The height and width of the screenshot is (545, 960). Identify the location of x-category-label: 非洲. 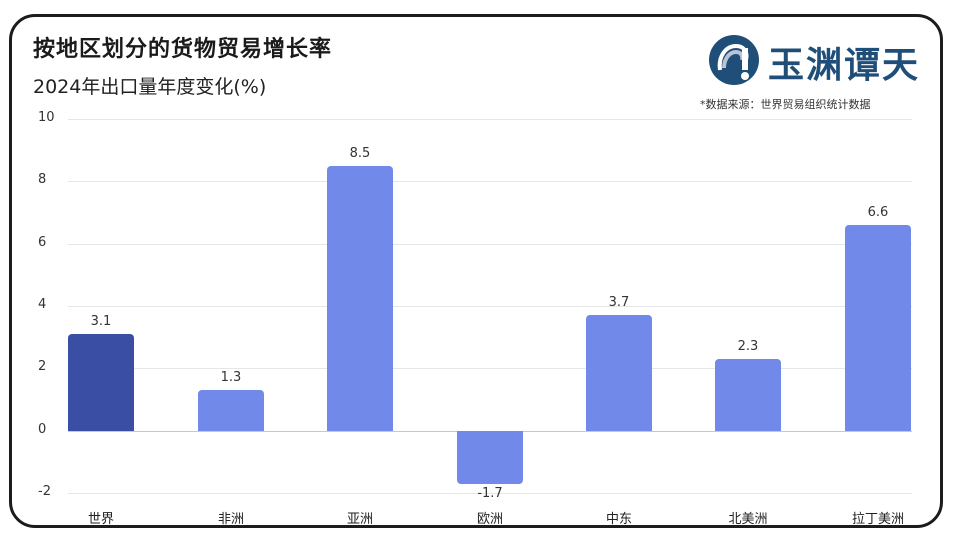
(230, 519).